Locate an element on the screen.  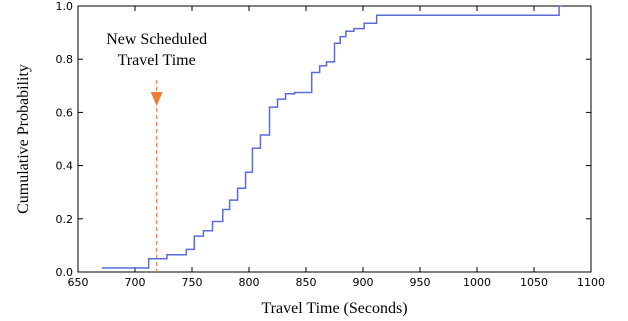
annotation-label-line-1: New Scheduled is located at coordinates (156, 39).